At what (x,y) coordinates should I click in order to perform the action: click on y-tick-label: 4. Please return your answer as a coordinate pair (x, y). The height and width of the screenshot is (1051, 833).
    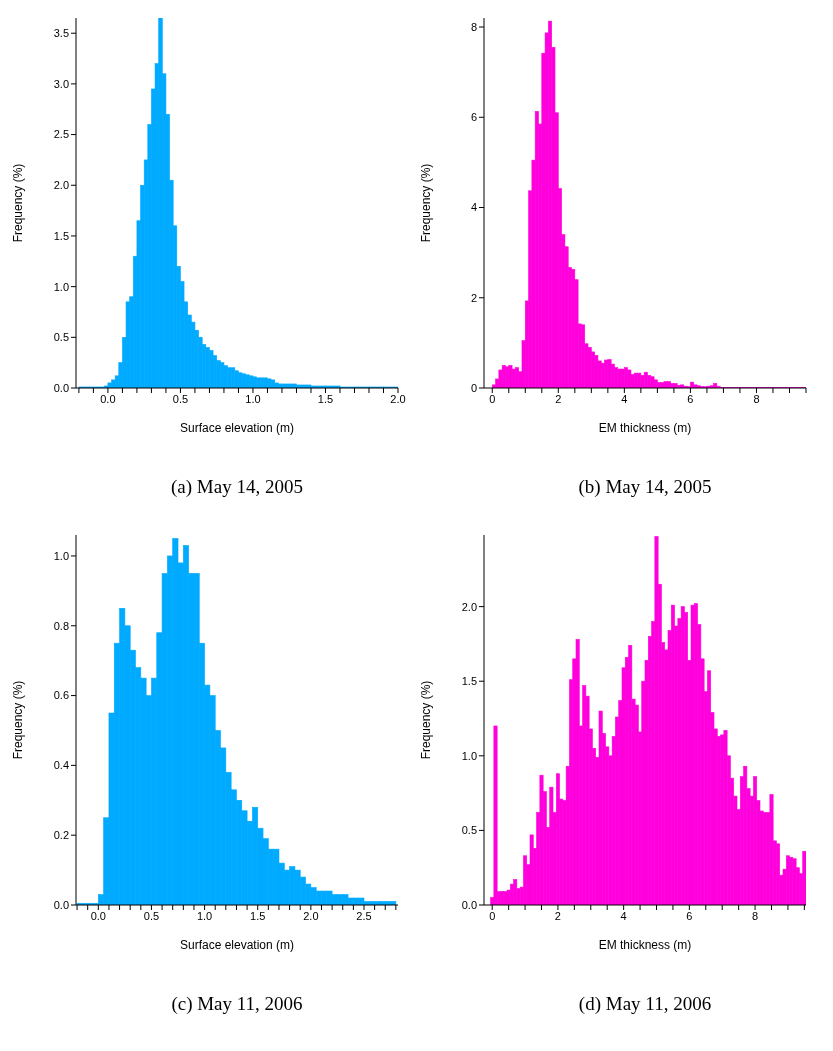
    Looking at the image, I should click on (473, 207).